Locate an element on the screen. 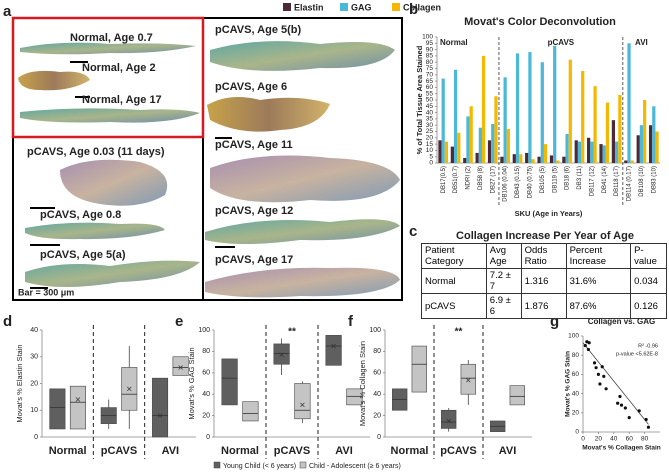  table-cell: 1.316 is located at coordinates (543, 281).